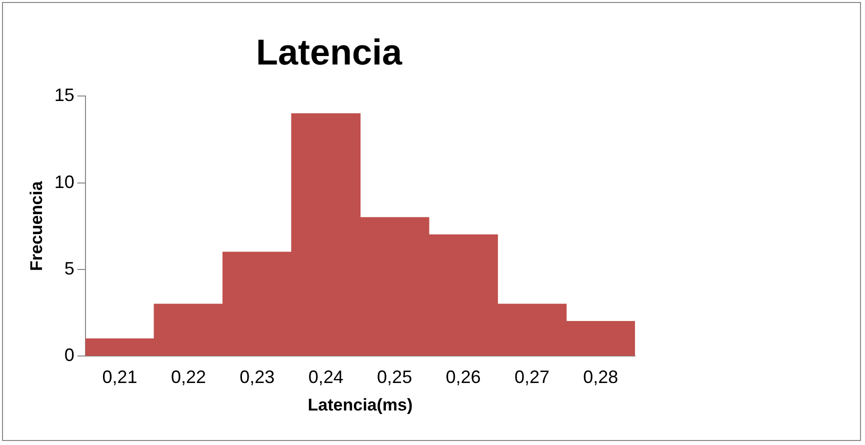 Image resolution: width=865 pixels, height=445 pixels. Describe the element at coordinates (600, 376) in the screenshot. I see `x-tick-label: 0,28` at that location.